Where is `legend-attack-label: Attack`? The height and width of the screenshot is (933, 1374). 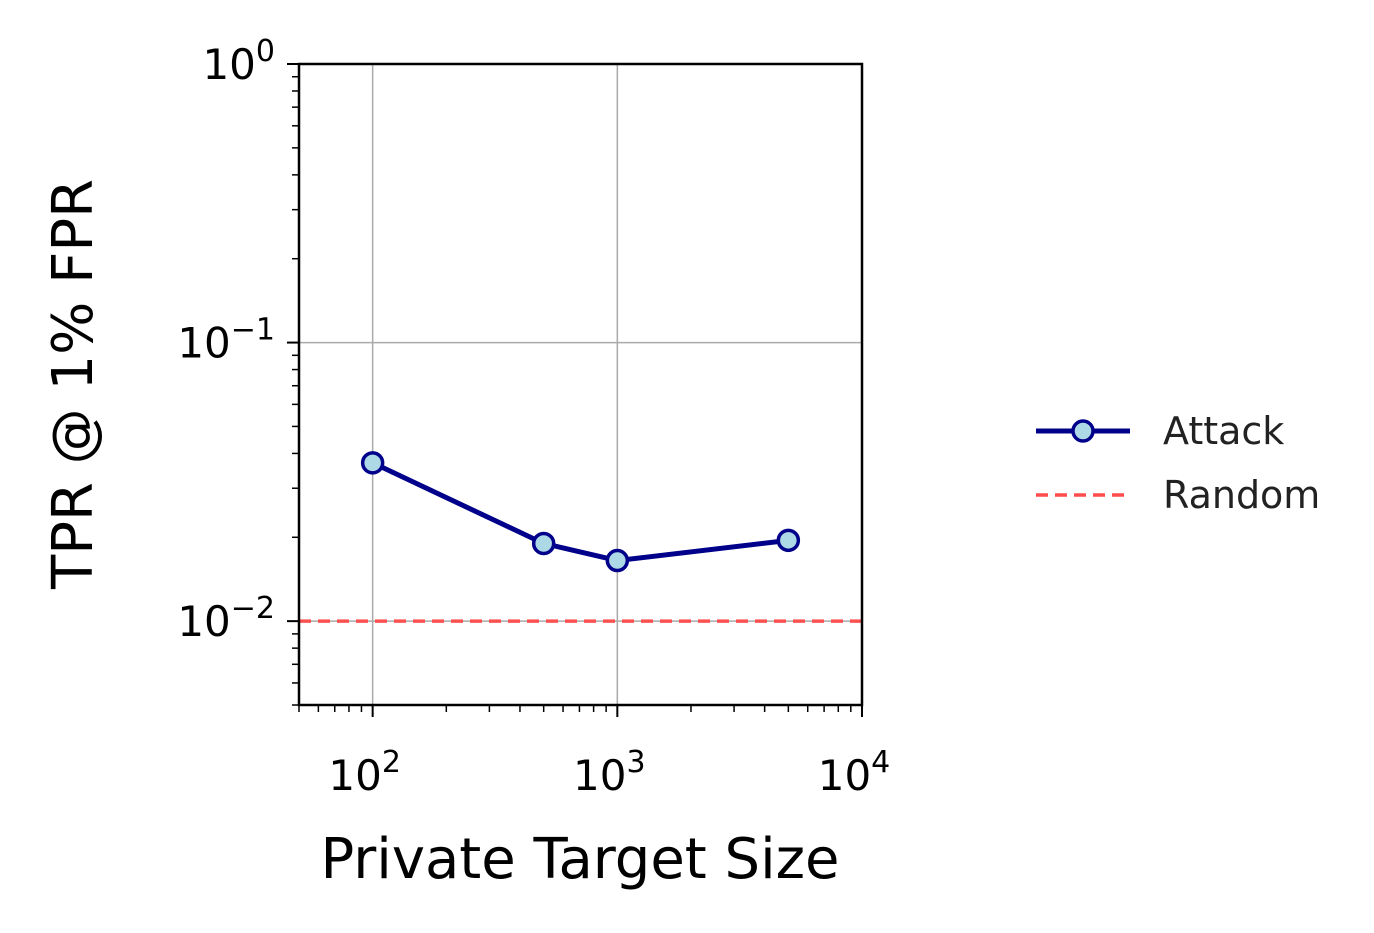 legend-attack-label: Attack is located at coordinates (1223, 431).